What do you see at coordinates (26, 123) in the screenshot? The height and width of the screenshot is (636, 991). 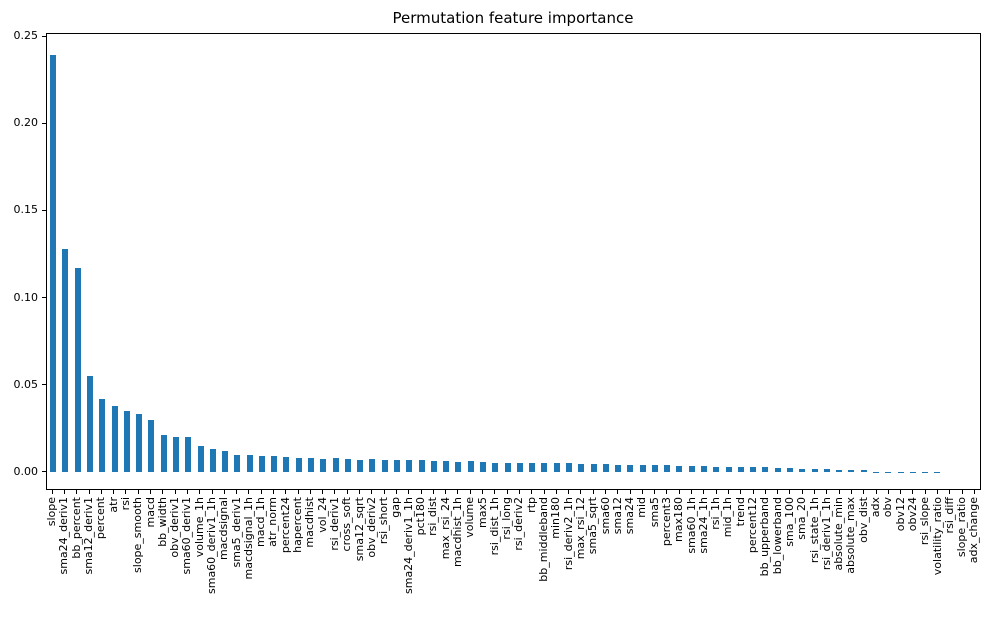 I see `y-tick-label: 0.20` at bounding box center [26, 123].